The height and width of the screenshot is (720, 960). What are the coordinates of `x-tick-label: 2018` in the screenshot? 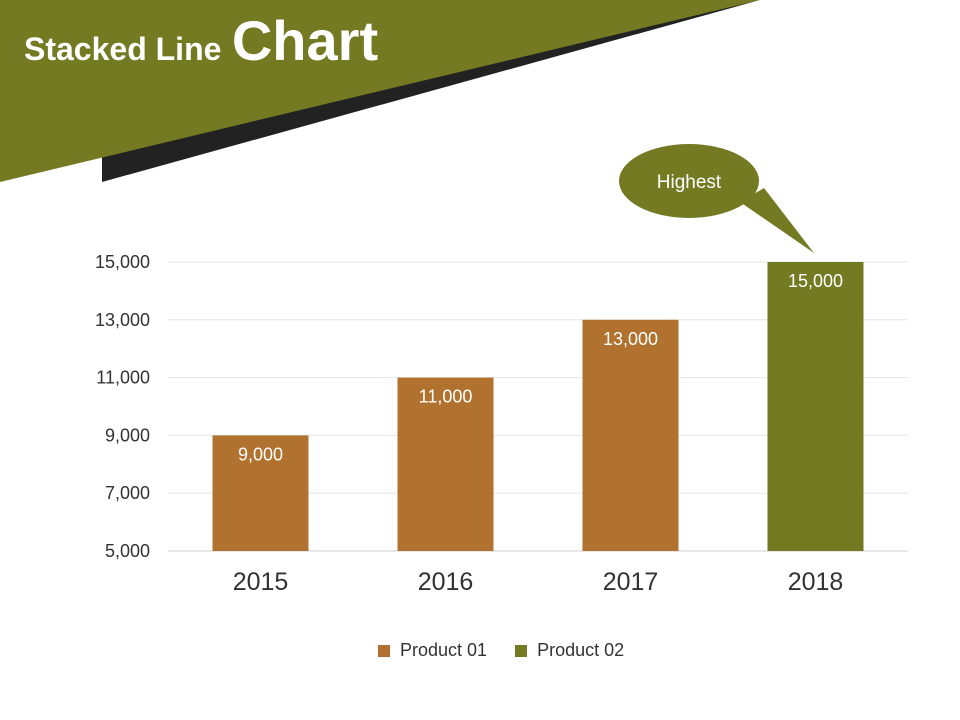 It's located at (816, 582).